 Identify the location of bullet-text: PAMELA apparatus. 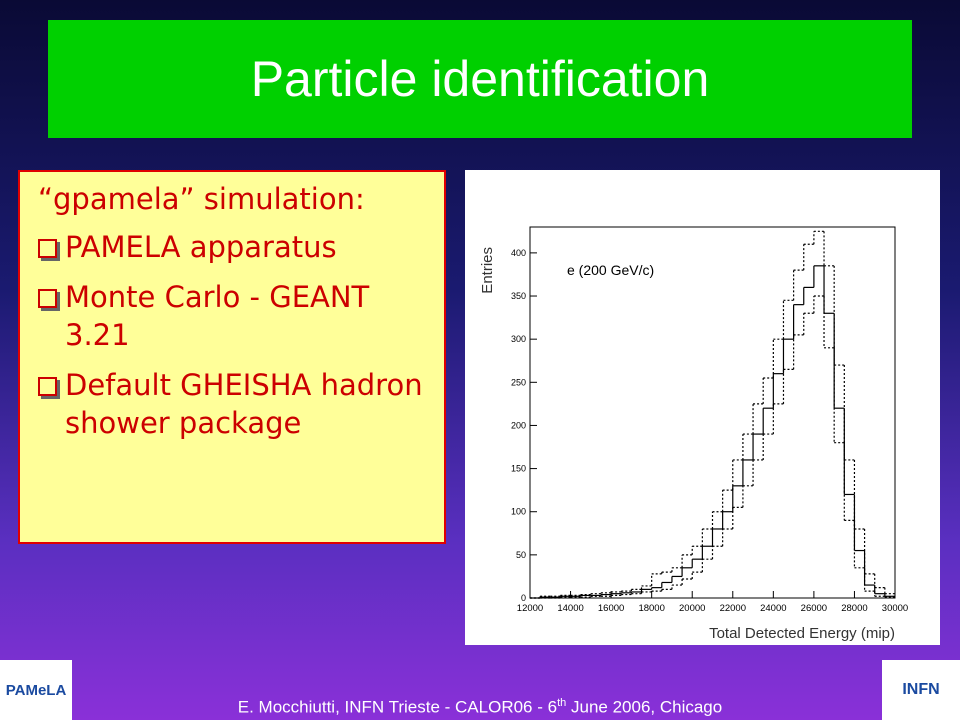
(201, 247).